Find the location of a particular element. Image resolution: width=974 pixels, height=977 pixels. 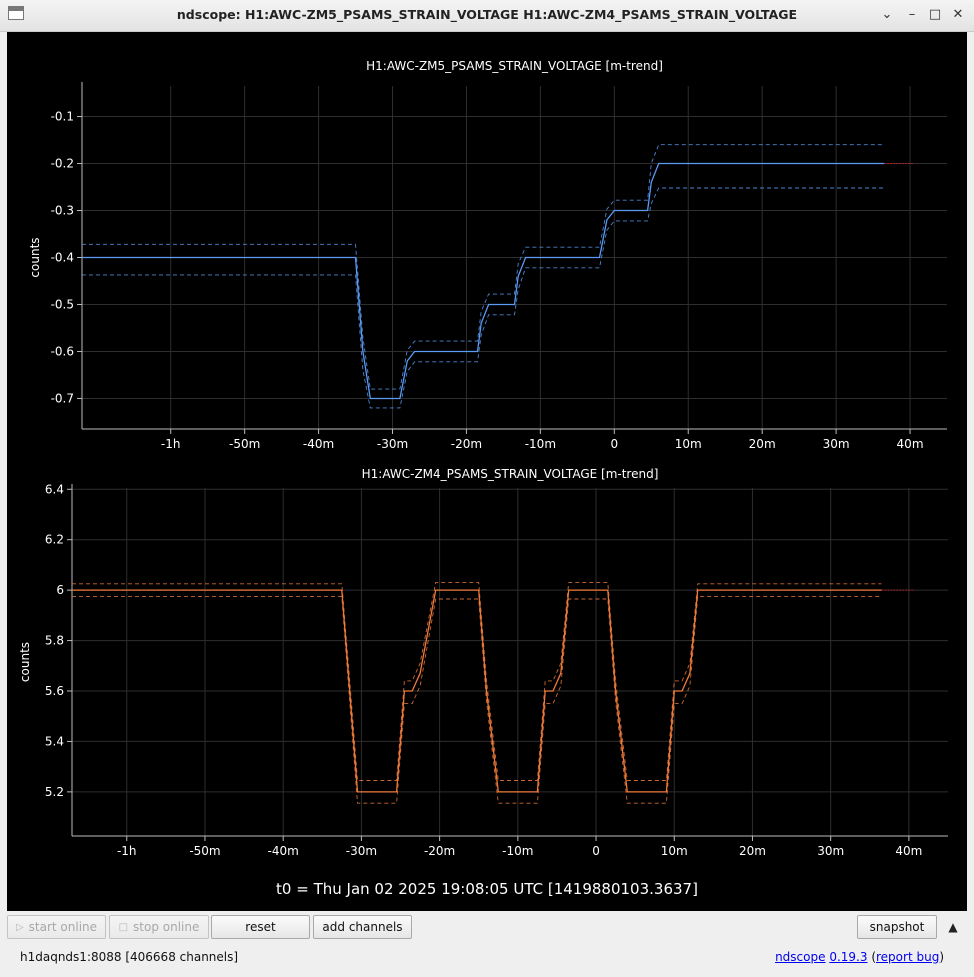

maximize-button: □ is located at coordinates (935, 14).